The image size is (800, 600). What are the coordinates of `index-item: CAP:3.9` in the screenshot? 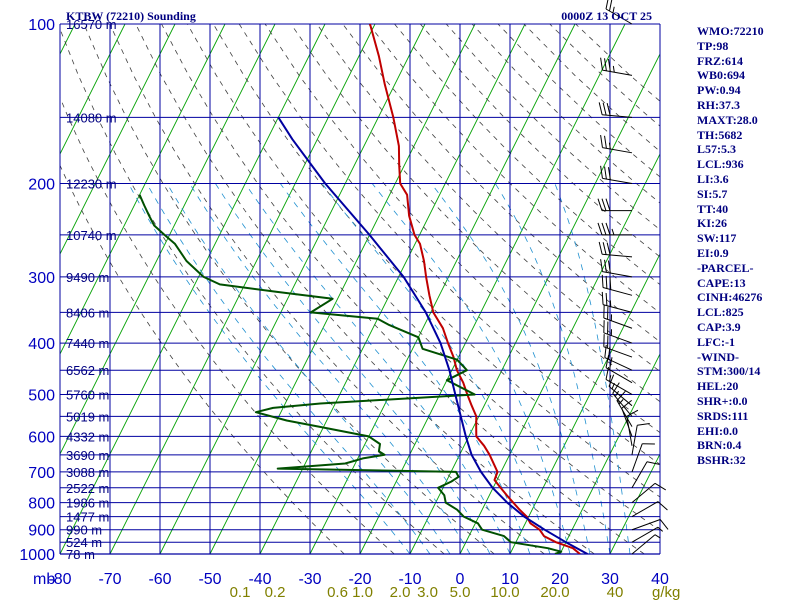 It's located at (719, 326).